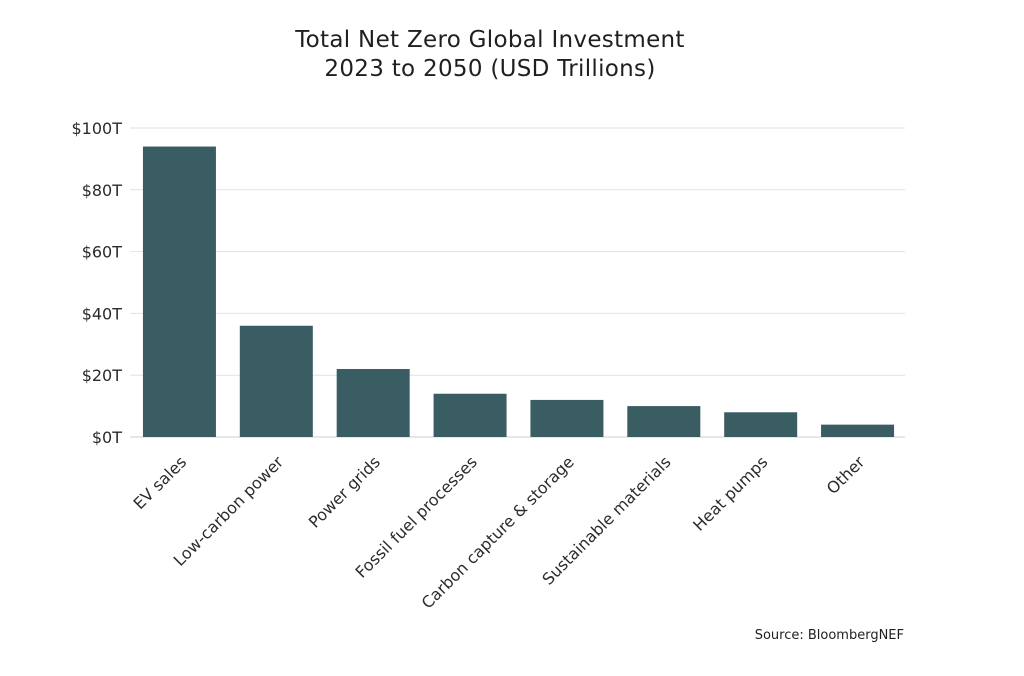 The width and height of the screenshot is (1024, 676). I want to click on source-note: Source: BloombergNEF, so click(829, 635).